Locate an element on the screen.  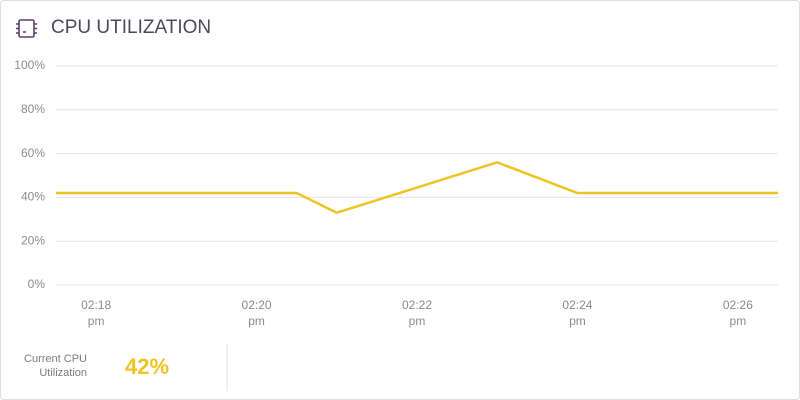
card-title: CPU UTILIZATION is located at coordinates (131, 27).